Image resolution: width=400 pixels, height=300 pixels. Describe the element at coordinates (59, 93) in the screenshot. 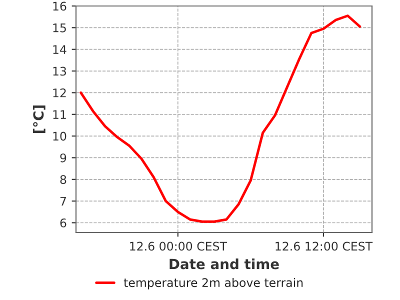

I see `y-tick-label: 12` at that location.